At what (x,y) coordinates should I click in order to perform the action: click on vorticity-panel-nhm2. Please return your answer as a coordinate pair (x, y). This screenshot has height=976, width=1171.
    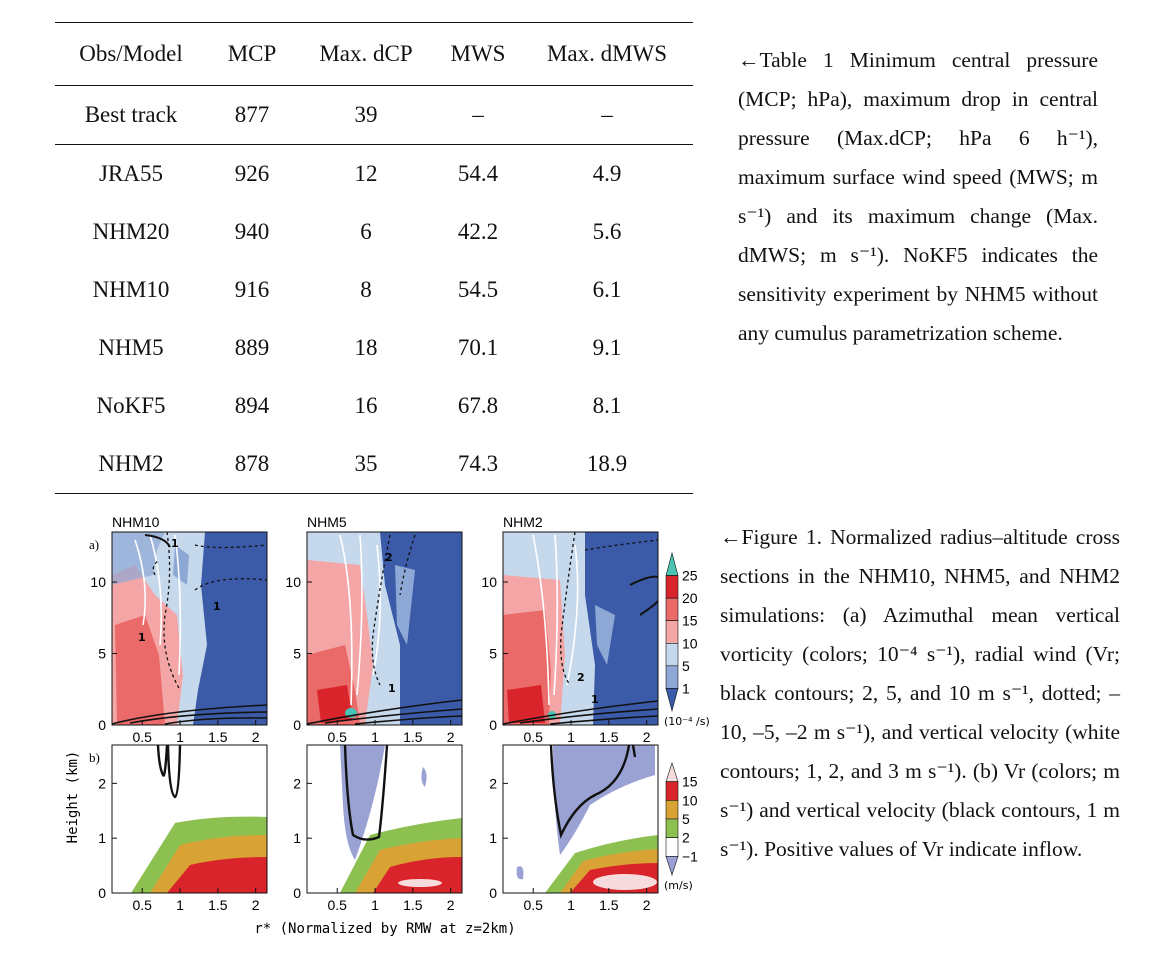
    Looking at the image, I should click on (580, 628).